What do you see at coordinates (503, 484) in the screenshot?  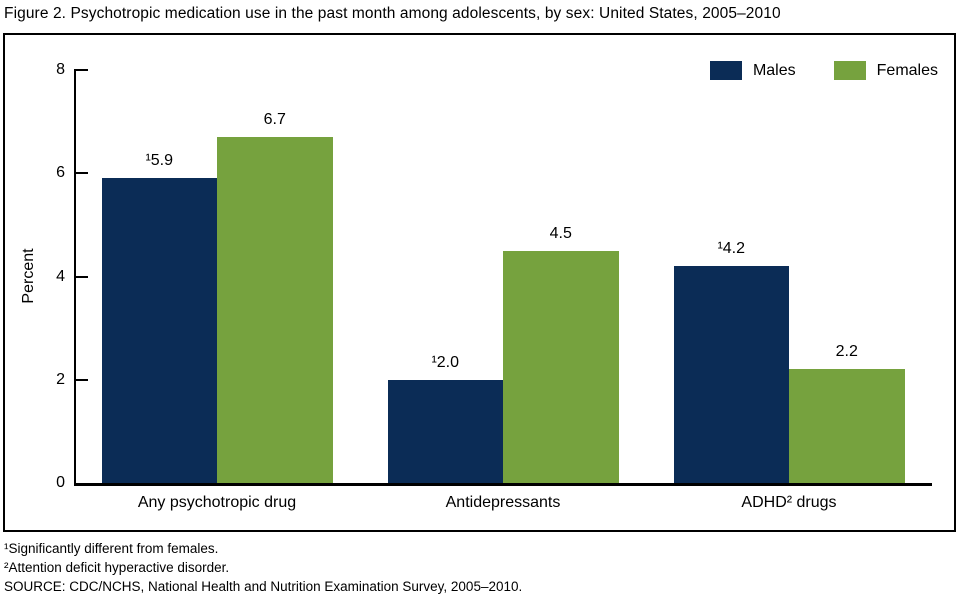 I see `x-axis-line` at bounding box center [503, 484].